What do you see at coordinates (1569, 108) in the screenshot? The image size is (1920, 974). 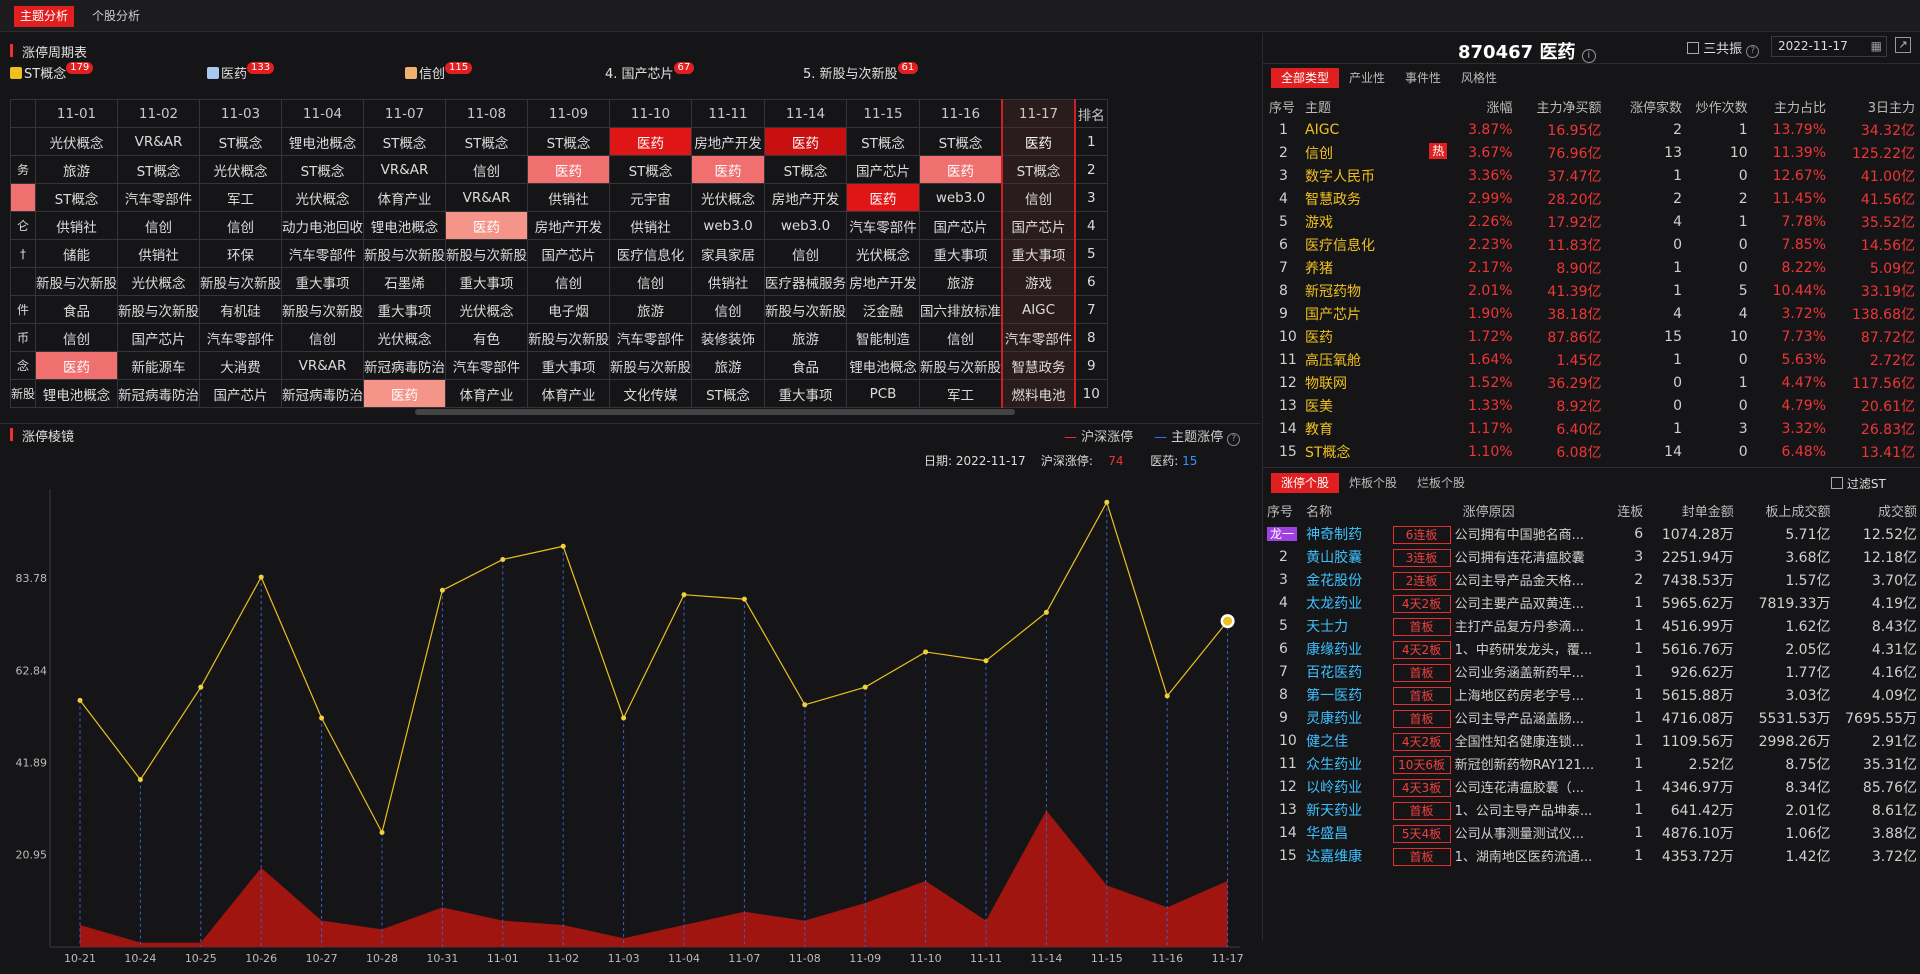 I see `theme-col-header: 主力净买额` at bounding box center [1569, 108].